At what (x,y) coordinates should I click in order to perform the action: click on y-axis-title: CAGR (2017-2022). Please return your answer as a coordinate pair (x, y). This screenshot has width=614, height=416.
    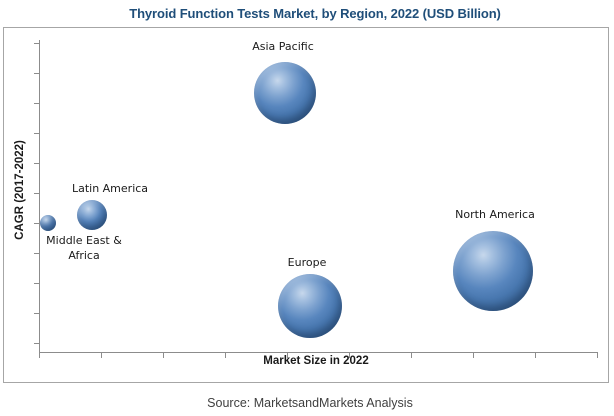
    Looking at the image, I should click on (20, 190).